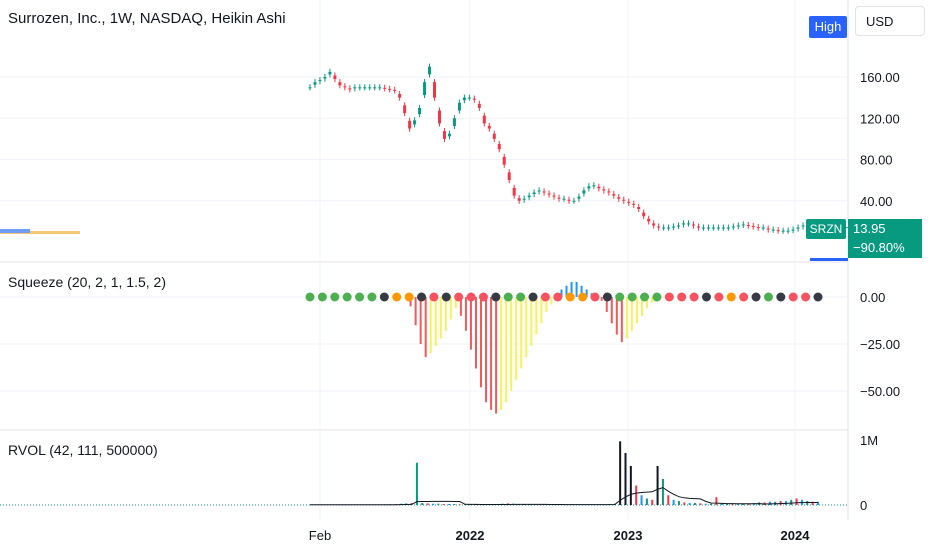 Image resolution: width=932 pixels, height=550 pixels. Describe the element at coordinates (83, 450) in the screenshot. I see `rvol-legend: RVOL (42, 111, 500000)` at that location.